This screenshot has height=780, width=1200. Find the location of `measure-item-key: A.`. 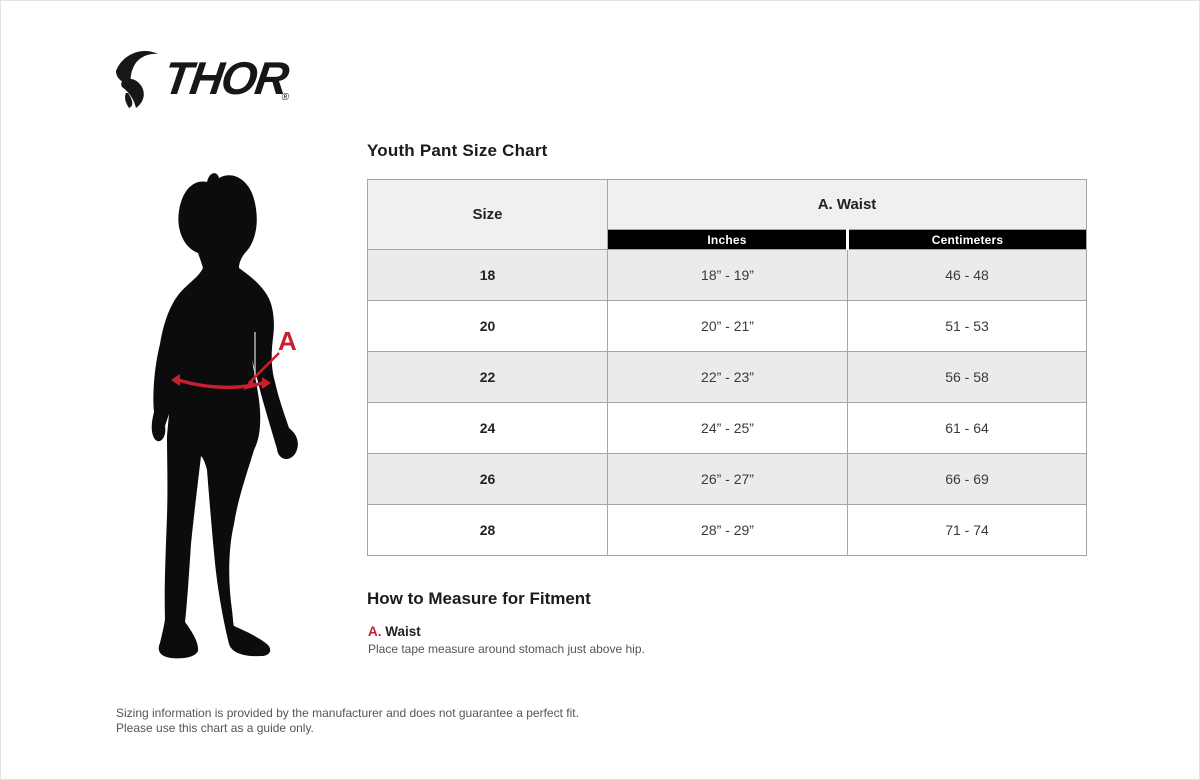

measure-item-key: A. is located at coordinates (375, 631).